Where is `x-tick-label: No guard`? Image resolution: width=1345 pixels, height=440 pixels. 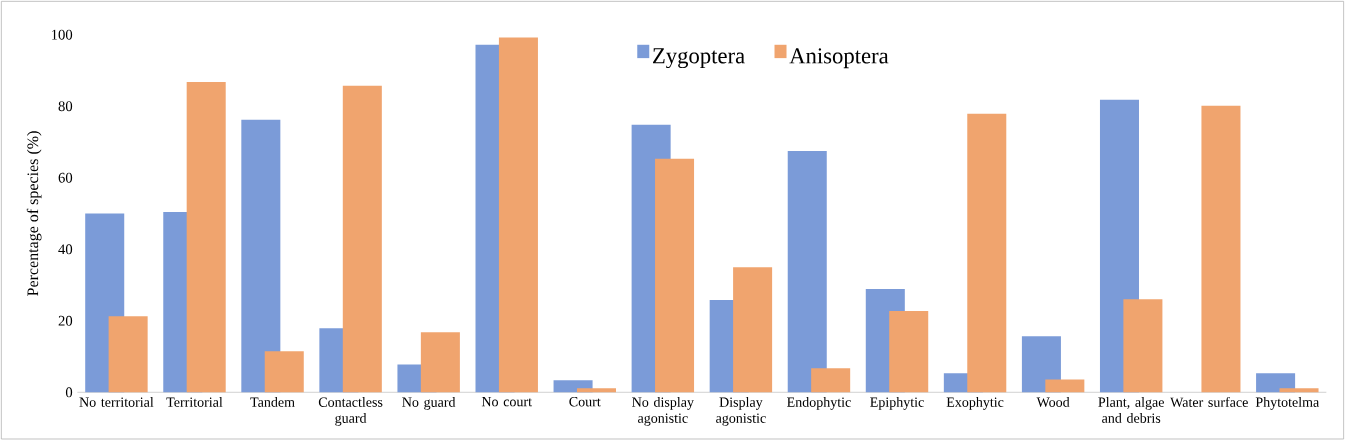 x-tick-label: No guard is located at coordinates (429, 403).